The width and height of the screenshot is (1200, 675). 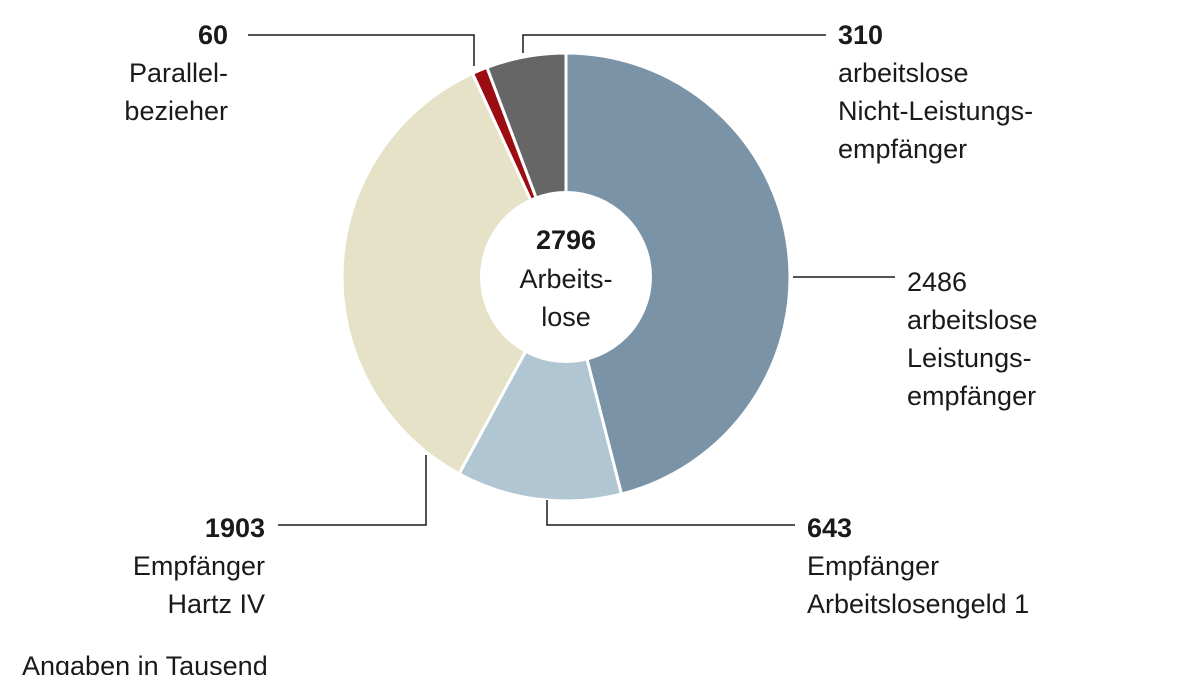 What do you see at coordinates (178, 73) in the screenshot?
I see `slice-label: Parallel-` at bounding box center [178, 73].